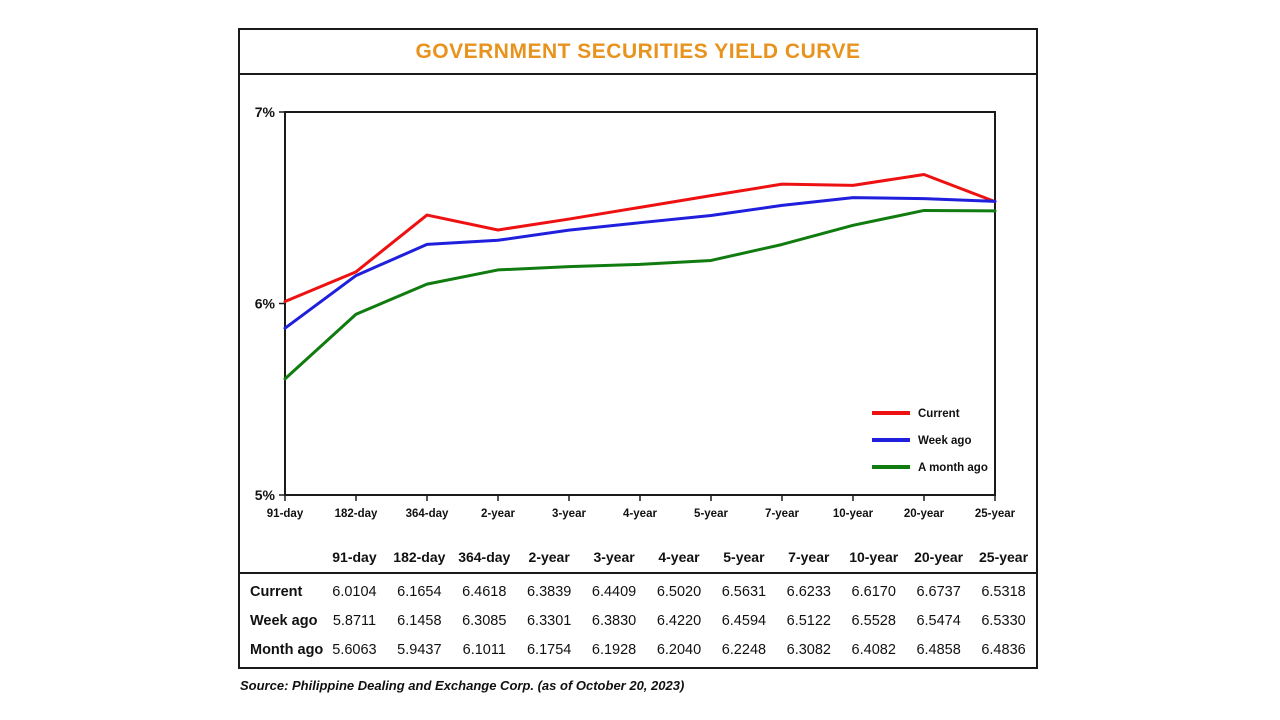 The height and width of the screenshot is (720, 1280). Describe the element at coordinates (614, 591) in the screenshot. I see `table-cell: 6.4409` at that location.